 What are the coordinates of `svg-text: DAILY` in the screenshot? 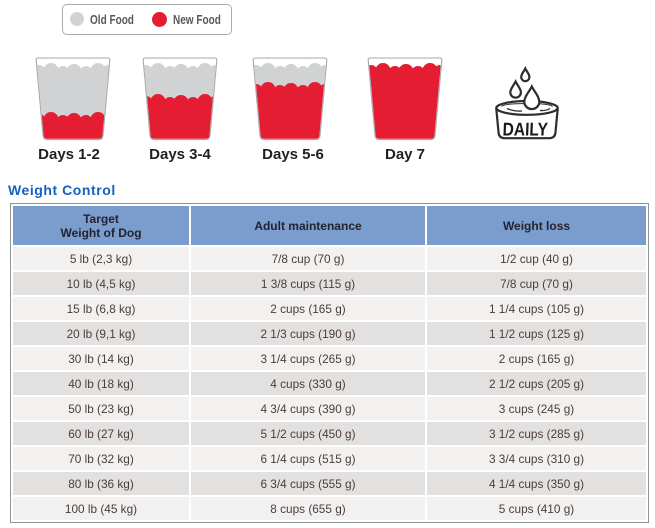 It's located at (525, 129).